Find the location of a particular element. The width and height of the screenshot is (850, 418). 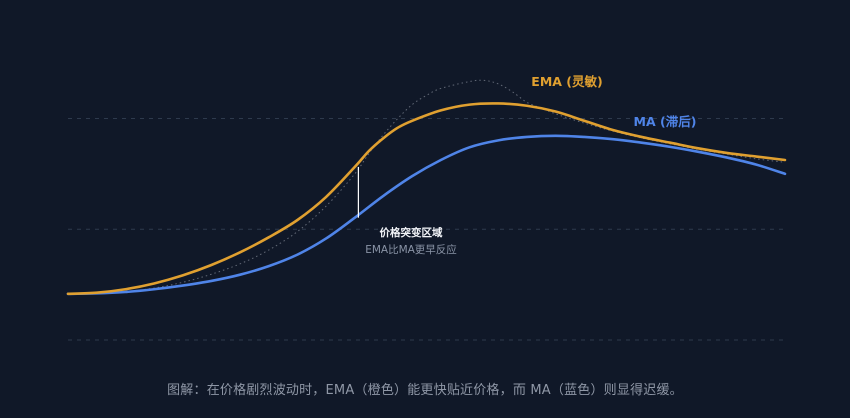

annotation-subtitle: EMA比MA更早反应 is located at coordinates (411, 249).